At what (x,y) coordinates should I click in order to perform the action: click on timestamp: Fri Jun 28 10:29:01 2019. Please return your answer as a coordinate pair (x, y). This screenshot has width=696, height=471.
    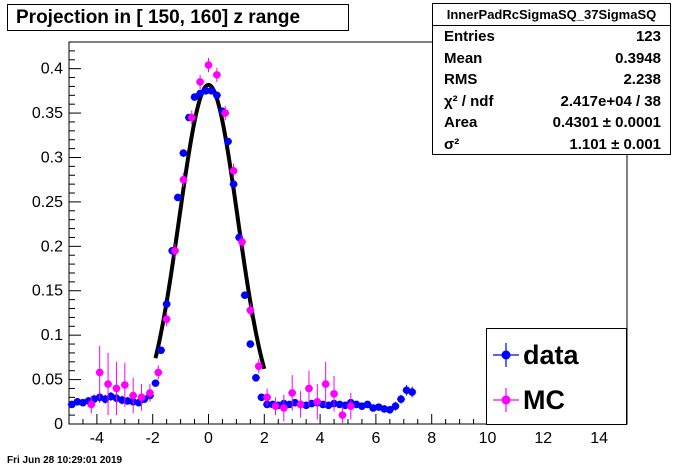
    Looking at the image, I should click on (65, 460).